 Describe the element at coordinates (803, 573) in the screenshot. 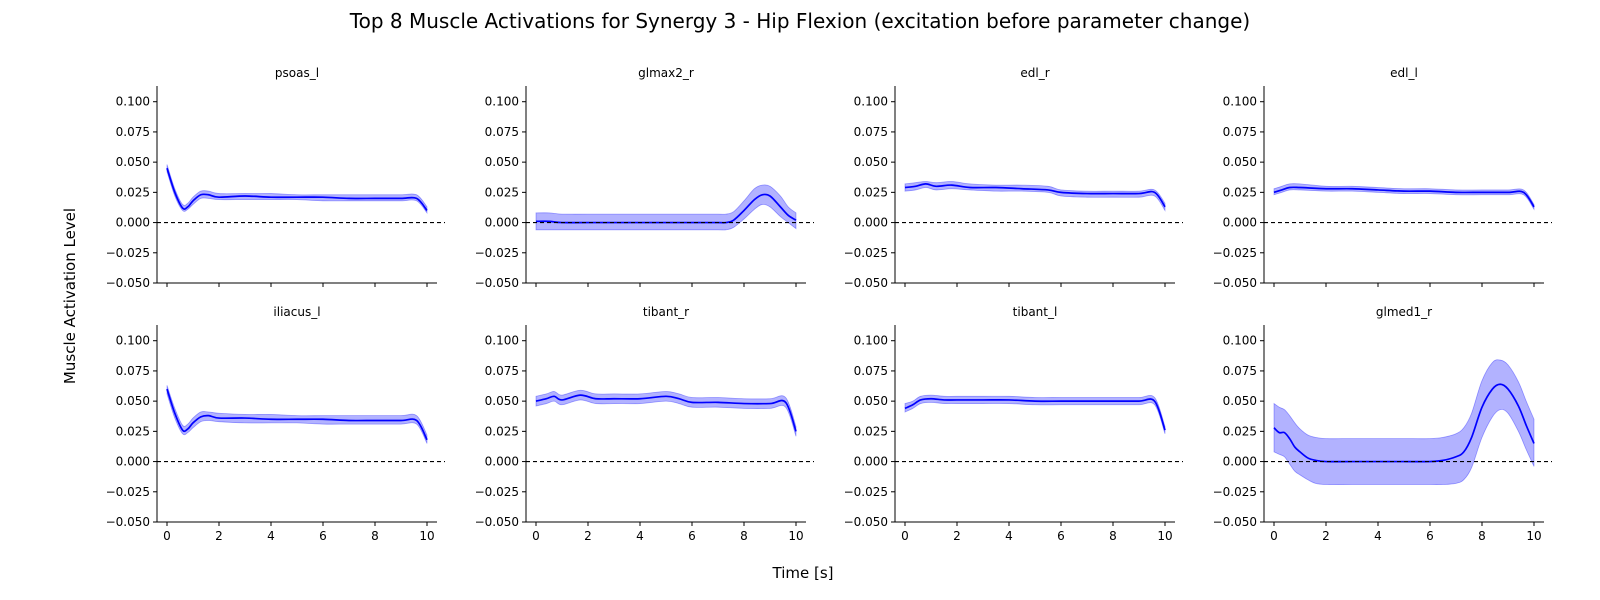

I see `x-axis-label: Time [s]` at that location.